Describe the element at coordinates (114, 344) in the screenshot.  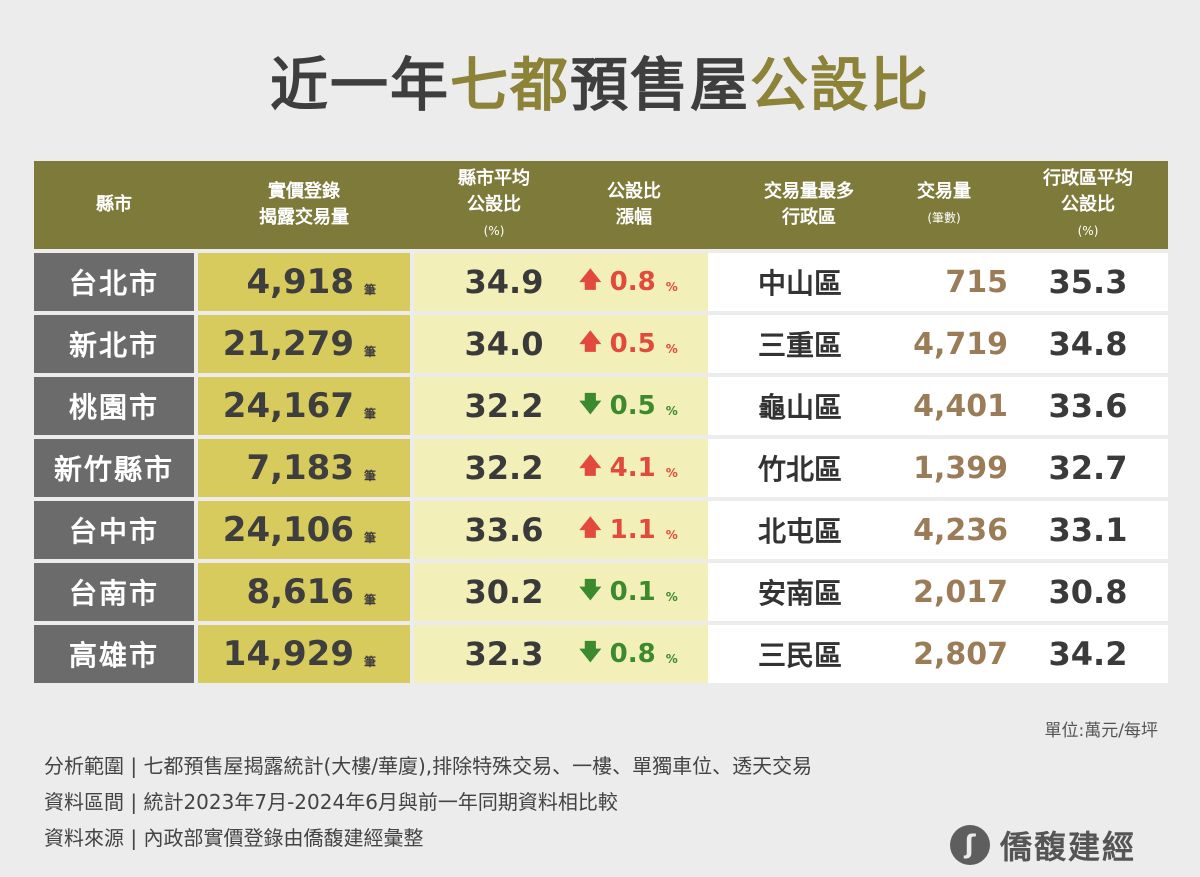
I see `city-cell: 新北市` at that location.